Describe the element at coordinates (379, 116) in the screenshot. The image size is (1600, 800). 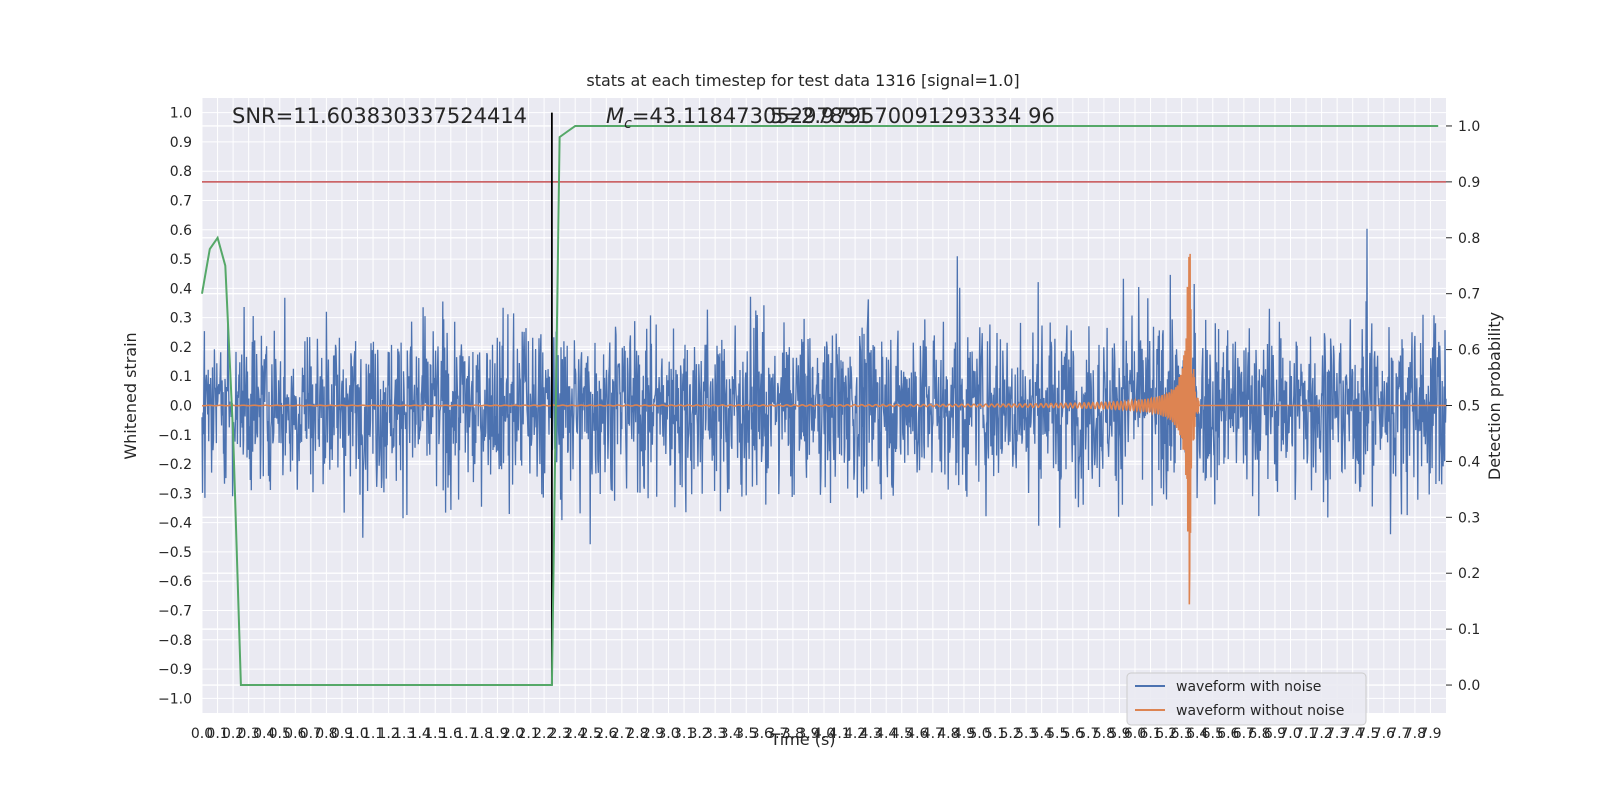
I see `snr-annotation: SNR=11.603830337524414` at that location.